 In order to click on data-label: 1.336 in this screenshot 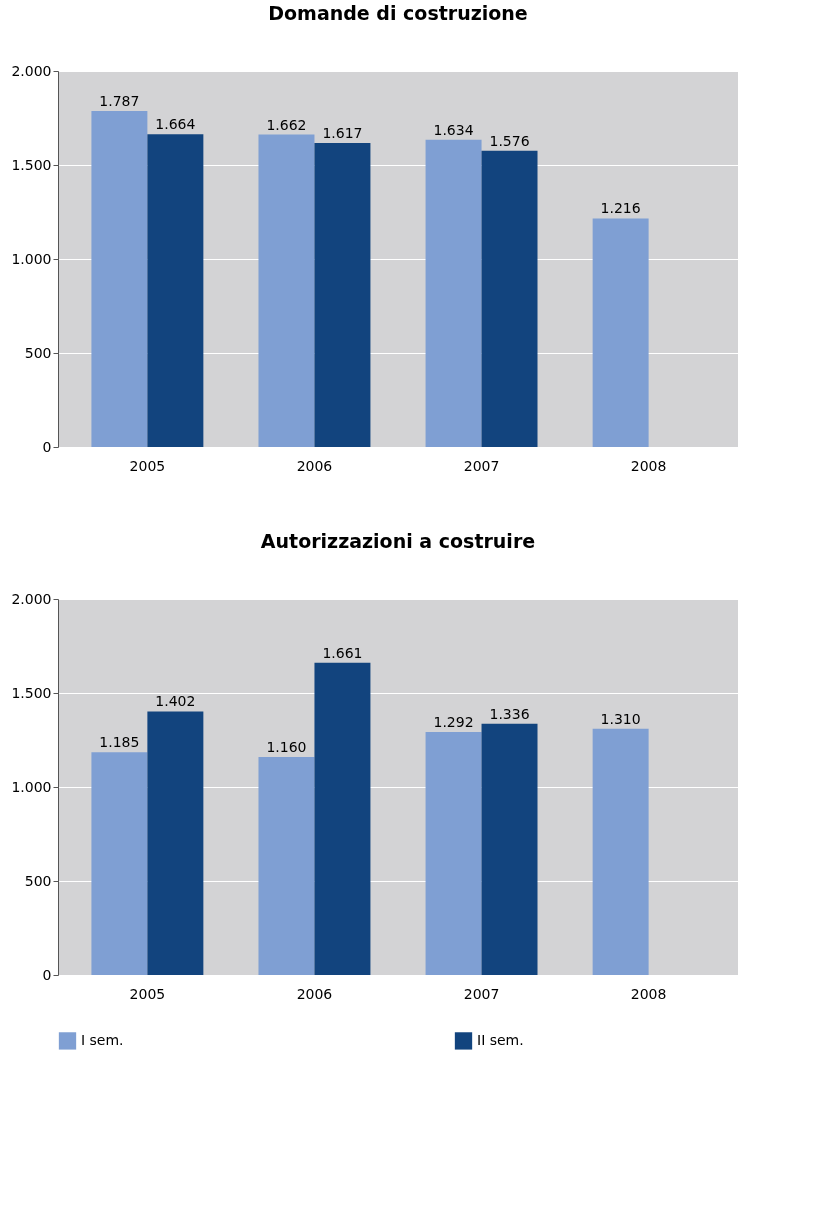, I will do `click(509, 713)`.